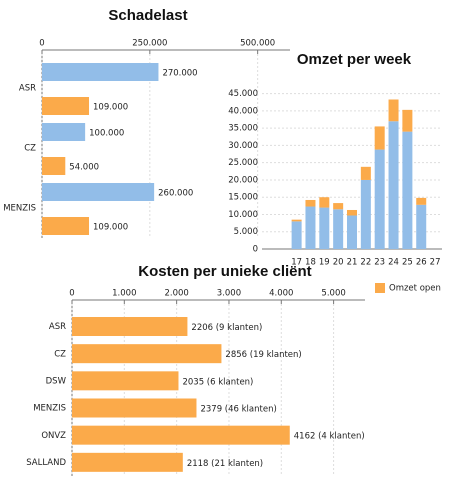 The image size is (463, 483). Describe the element at coordinates (243, 111) in the screenshot. I see `y-tick-label: 40.000` at that location.